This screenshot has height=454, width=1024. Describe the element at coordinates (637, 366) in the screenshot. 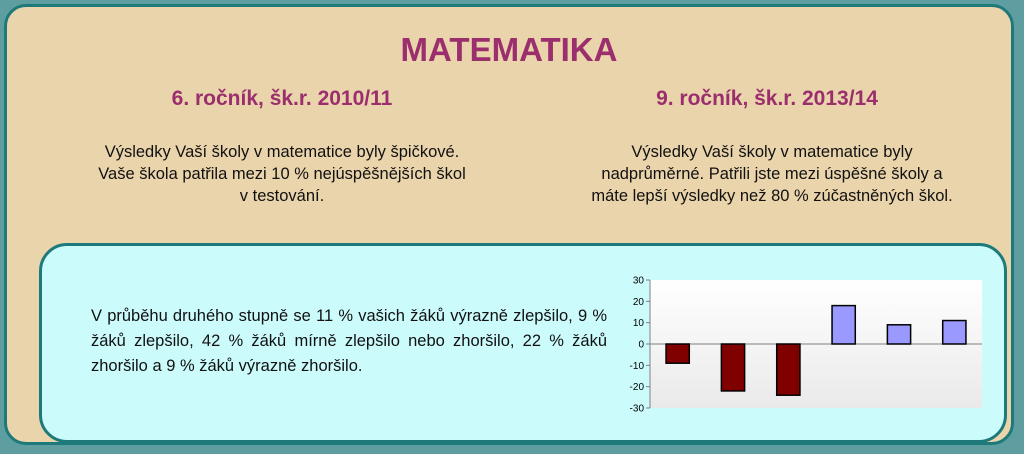

I see `y-tick-label: -10` at that location.